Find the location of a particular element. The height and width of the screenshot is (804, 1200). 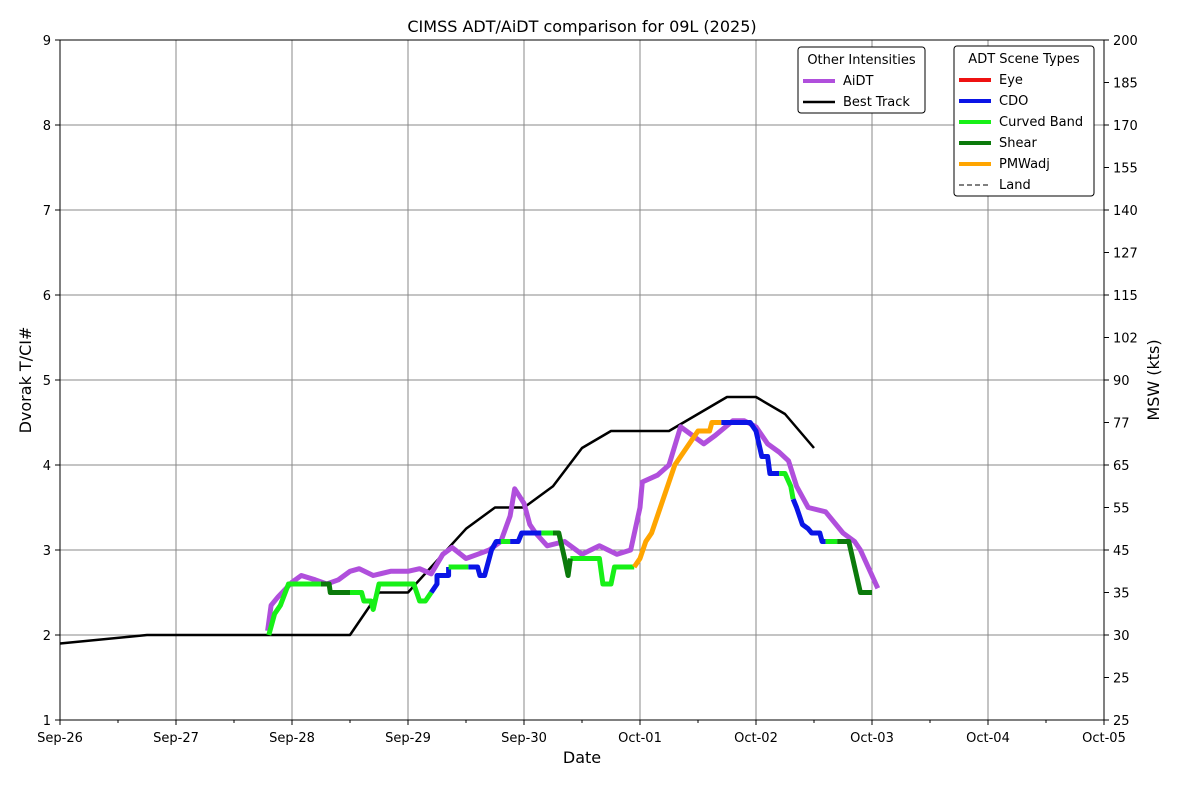

y2-axis-label: MSW (kts) is located at coordinates (1153, 379).